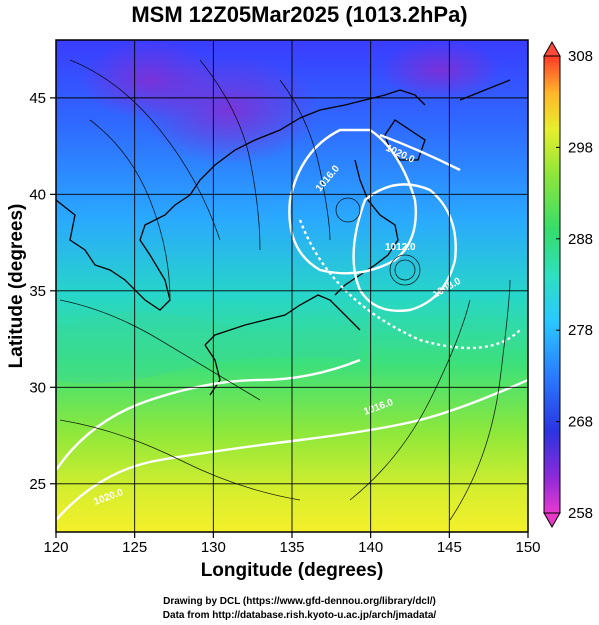  What do you see at coordinates (485, 90) in the screenshot?
I see `kurile-islands` at bounding box center [485, 90].